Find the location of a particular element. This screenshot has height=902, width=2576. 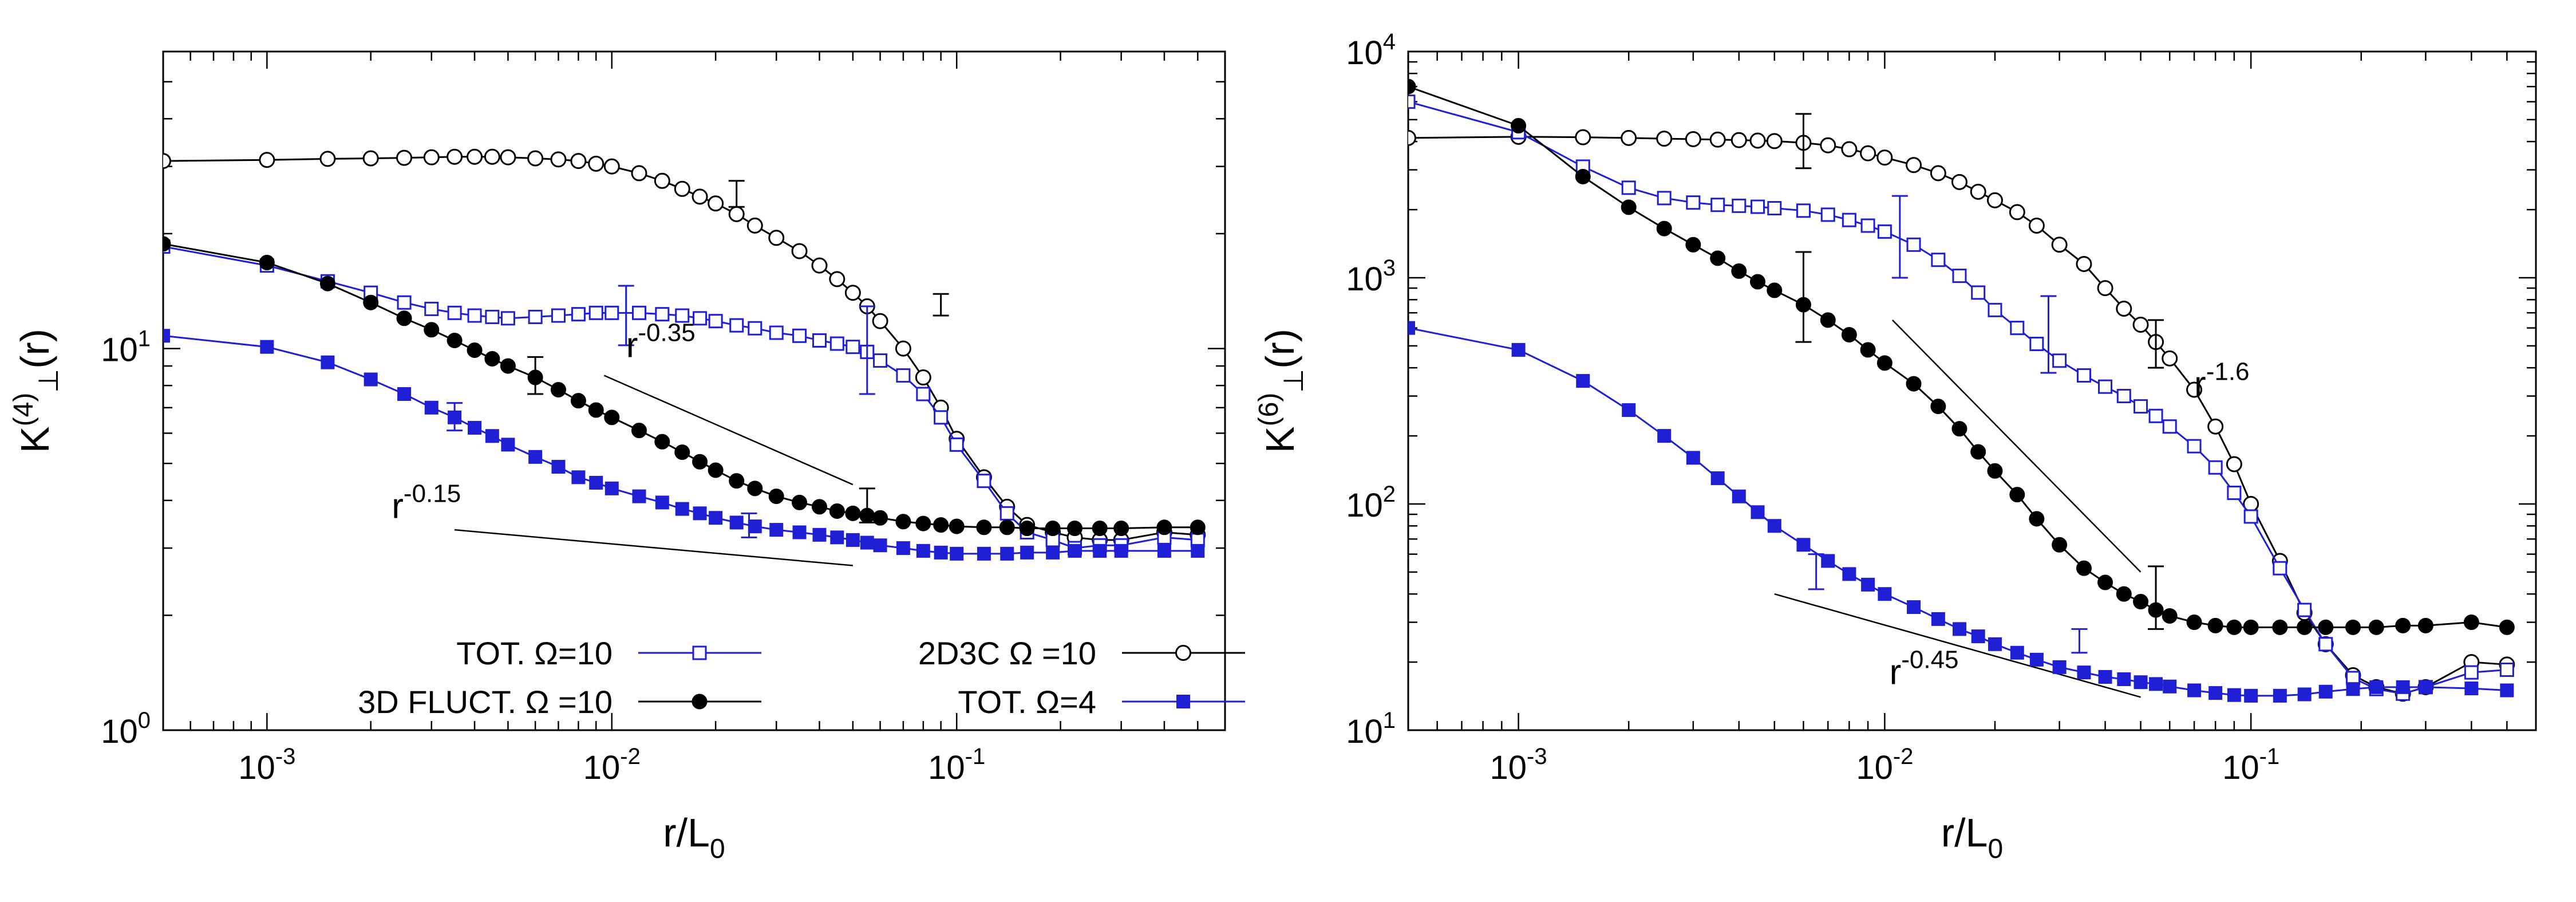

x-tick-label: 10-3 is located at coordinates (1518, 765).